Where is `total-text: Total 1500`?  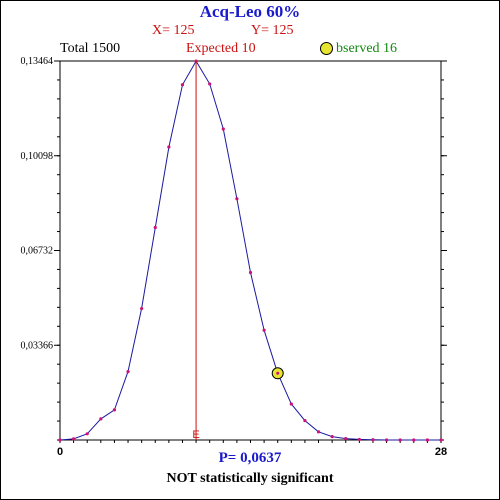 total-text: Total 1500 is located at coordinates (90, 48).